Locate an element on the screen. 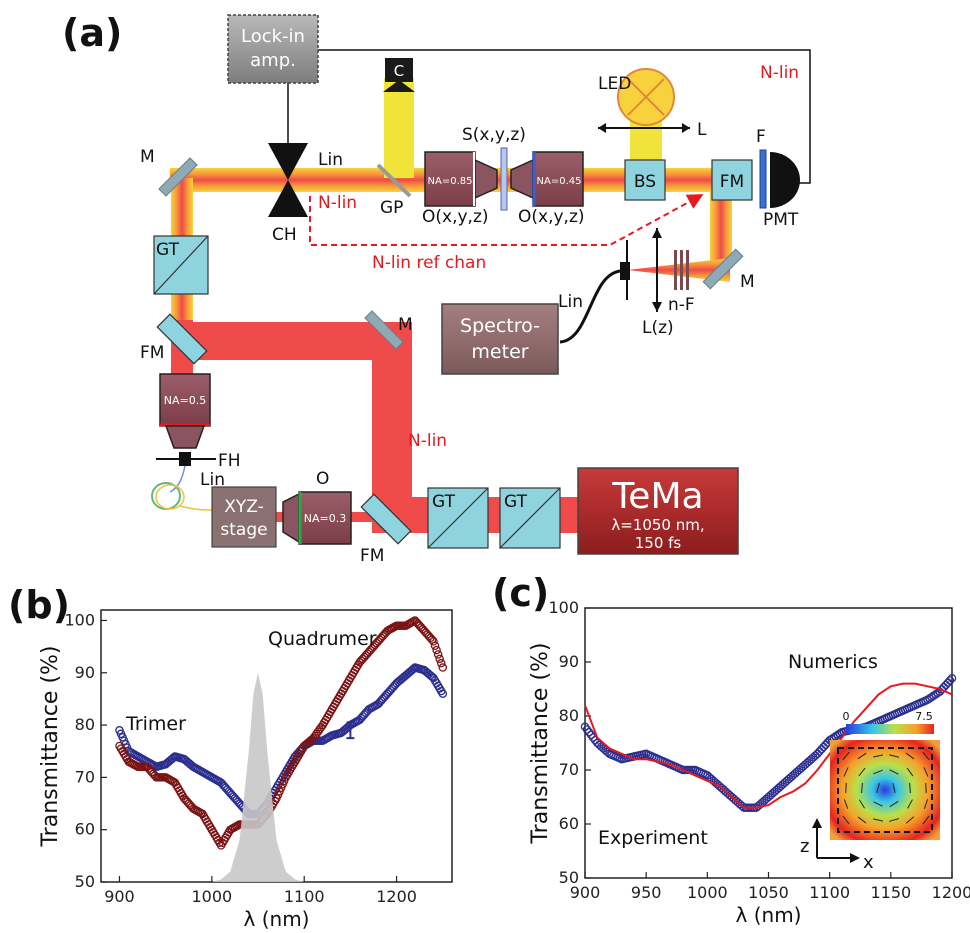 This screenshot has height=933, width=970. tema-line2: 150 fs is located at coordinates (658, 543).